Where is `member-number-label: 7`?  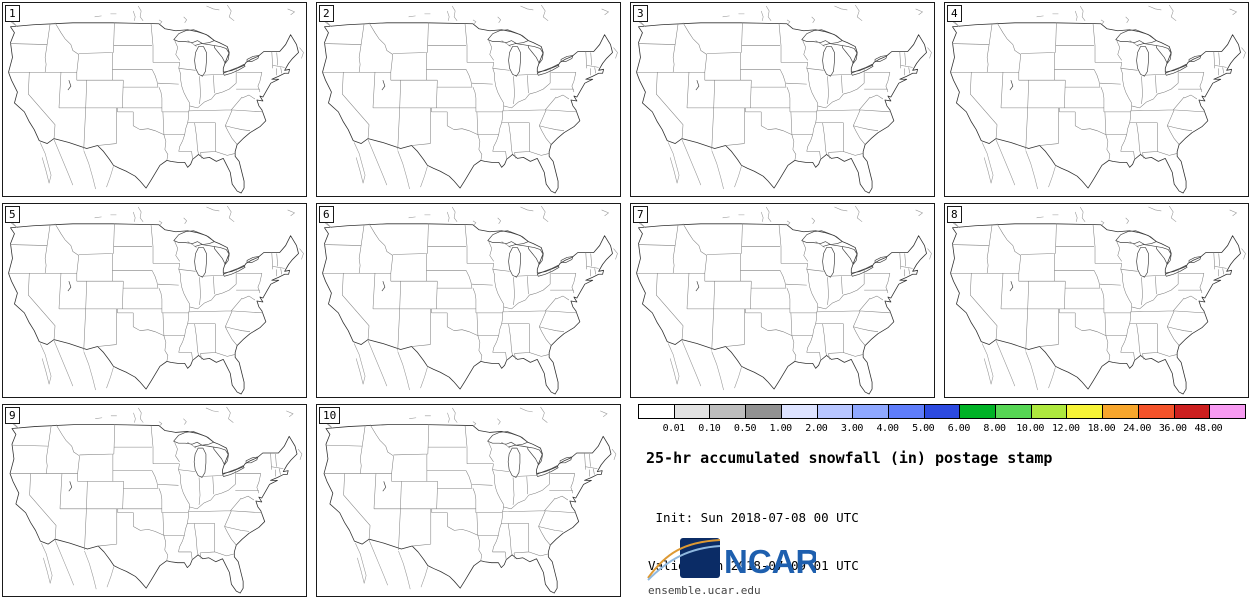
member-number-label: 7 is located at coordinates (640, 214).